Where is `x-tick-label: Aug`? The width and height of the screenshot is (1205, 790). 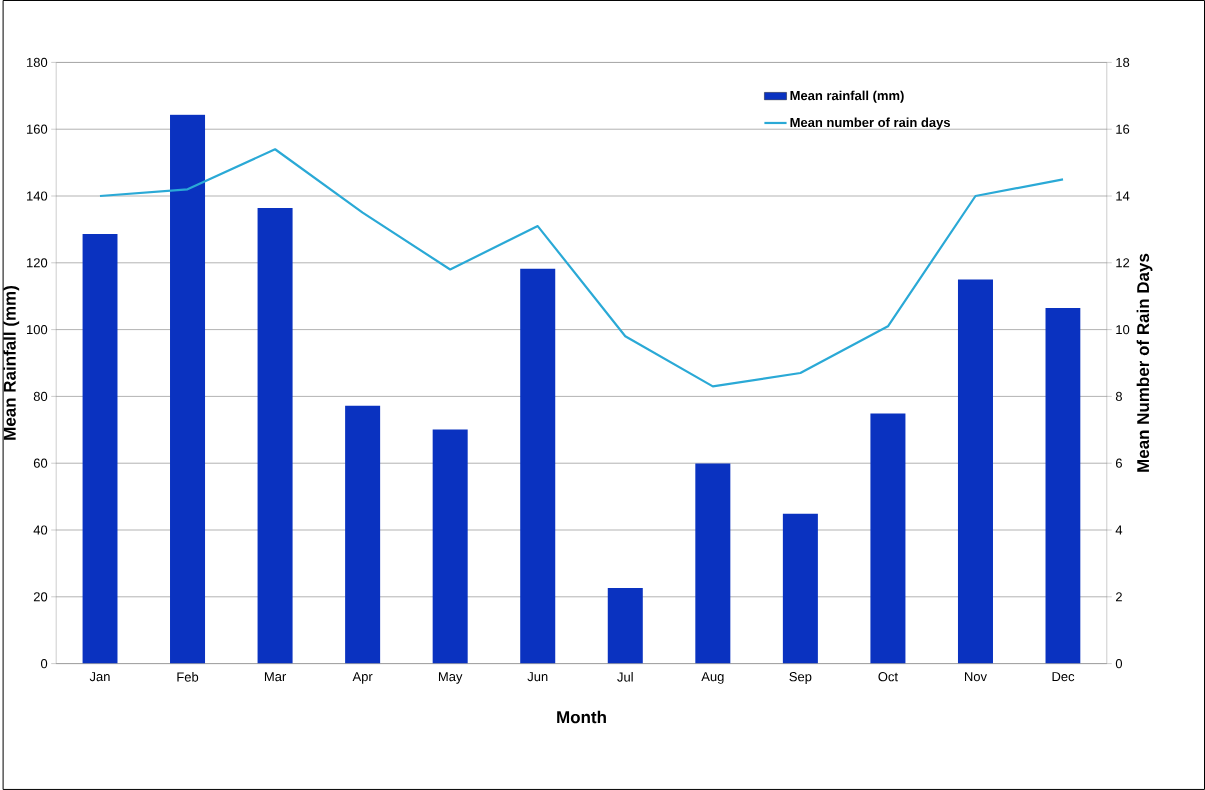 x-tick-label: Aug is located at coordinates (712, 678).